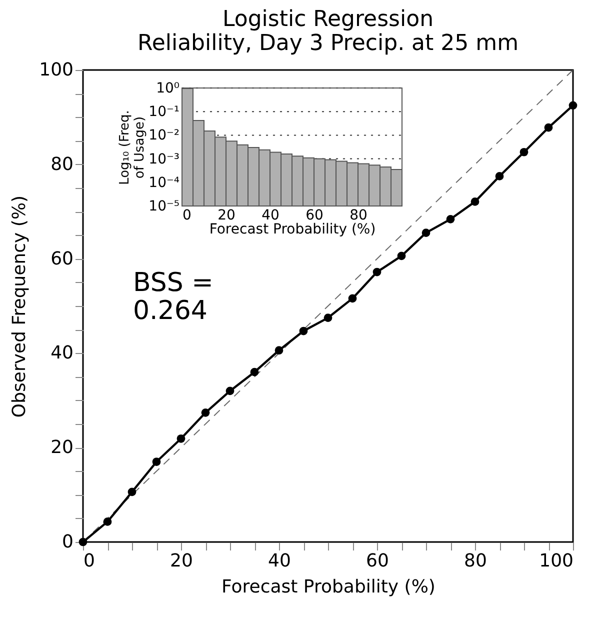  I want to click on text: Reliability, Day 3 Precip. at 25 mm, so click(328, 43).